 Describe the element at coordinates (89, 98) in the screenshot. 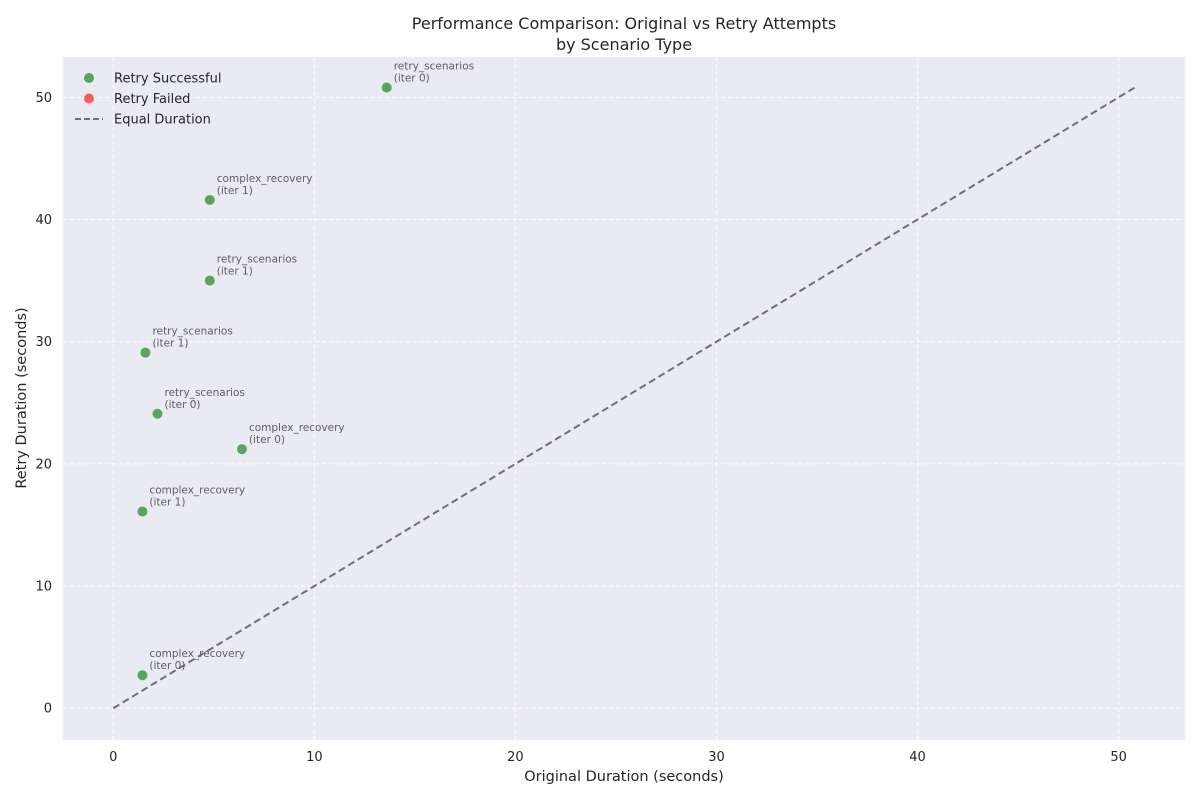

I see `legend-marker-failed` at that location.